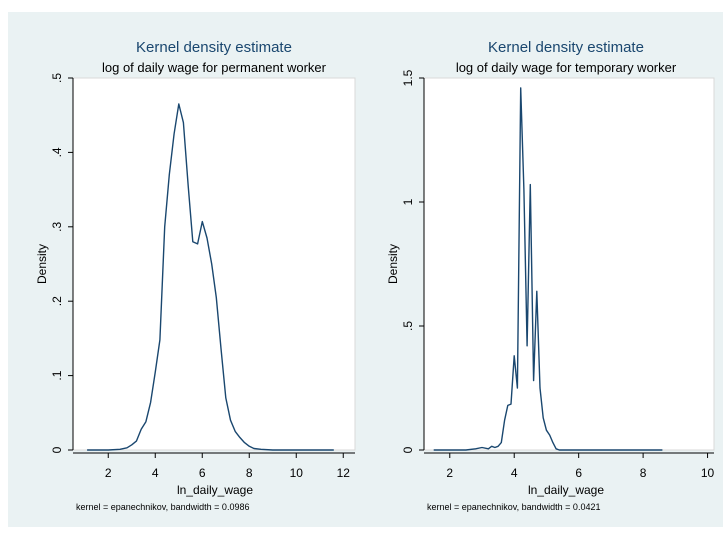  I want to click on panel-1-x-tick-label: 8, so click(249, 473).